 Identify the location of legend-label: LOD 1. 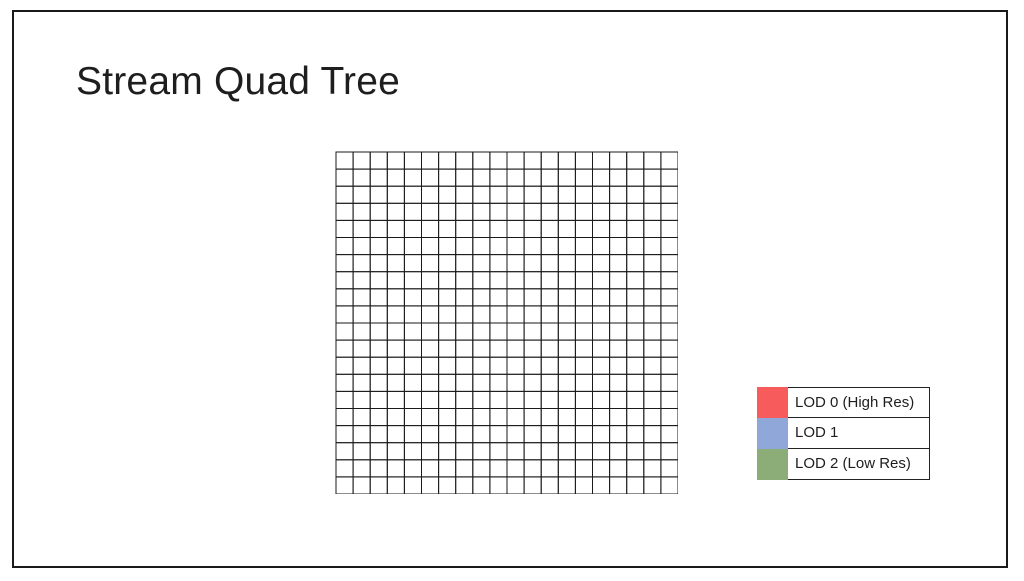
(859, 433).